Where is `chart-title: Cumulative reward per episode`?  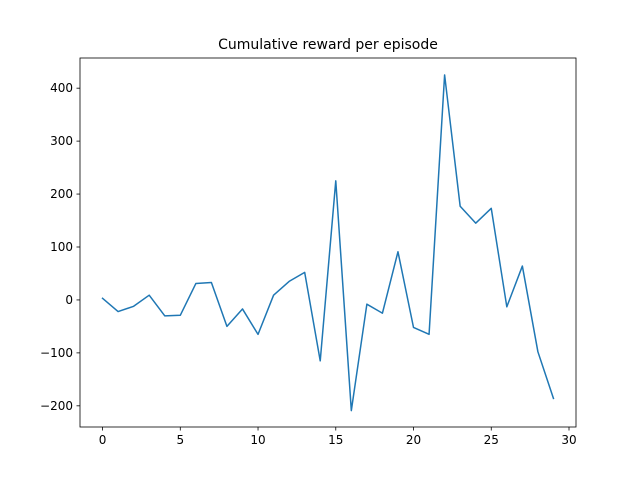 chart-title: Cumulative reward per episode is located at coordinates (328, 45).